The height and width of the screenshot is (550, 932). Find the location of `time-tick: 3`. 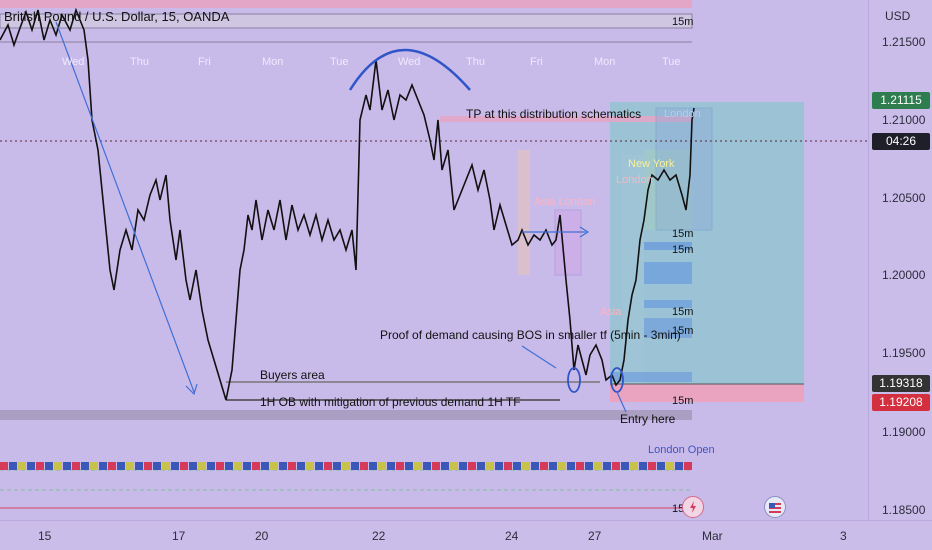

time-tick: 3 is located at coordinates (843, 536).